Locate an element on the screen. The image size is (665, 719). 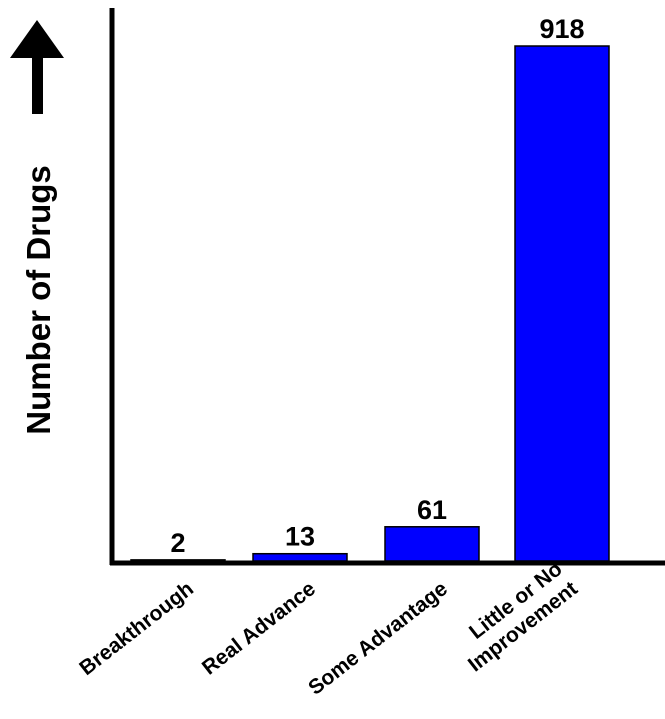
category-label-line: Real Advance is located at coordinates (259, 628).